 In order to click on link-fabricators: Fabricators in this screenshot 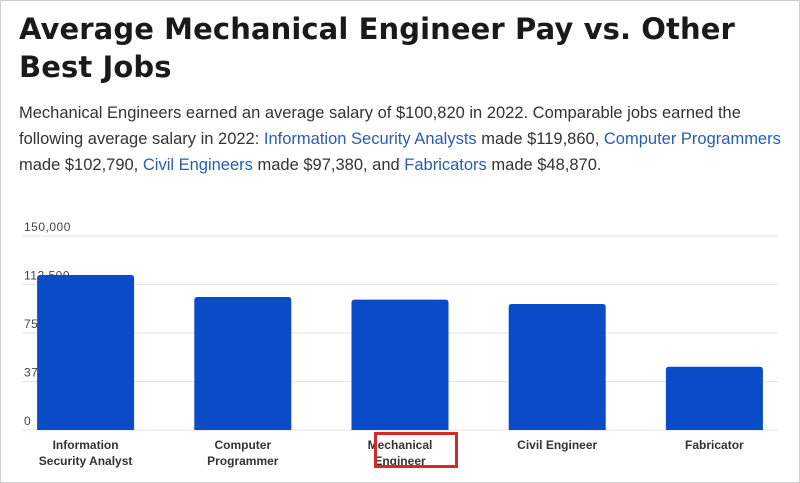, I will do `click(445, 165)`.